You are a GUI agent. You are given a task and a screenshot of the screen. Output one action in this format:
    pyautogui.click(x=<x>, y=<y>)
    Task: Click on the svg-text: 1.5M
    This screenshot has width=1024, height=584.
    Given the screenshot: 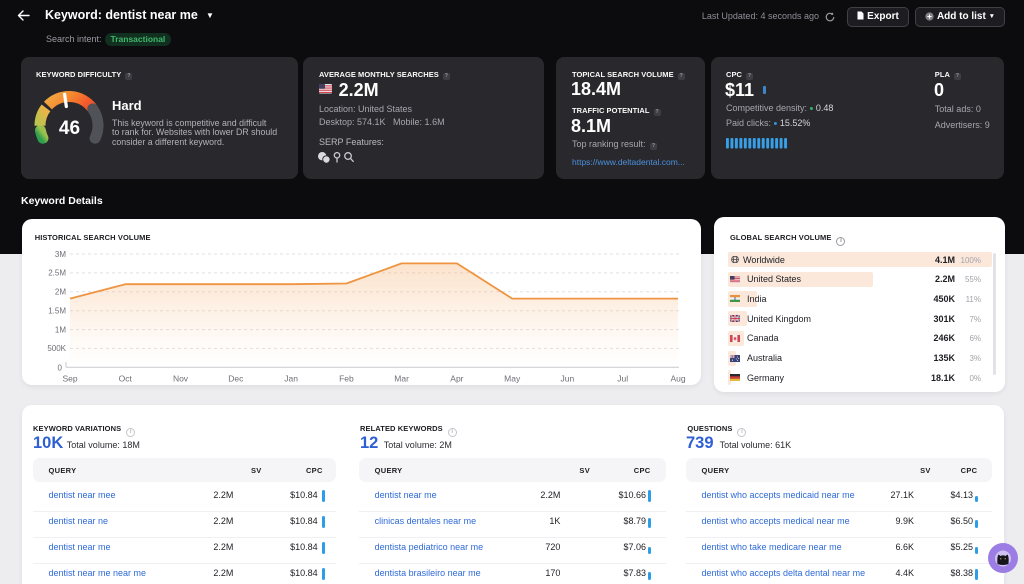 What is the action you would take?
    pyautogui.click(x=57, y=311)
    